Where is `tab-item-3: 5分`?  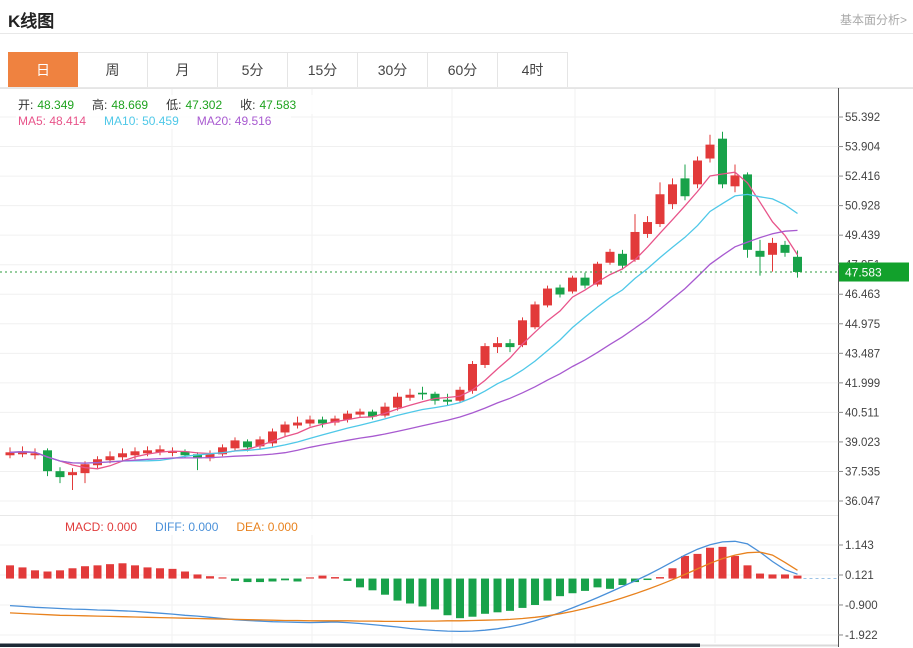 tab-item-3: 5分 is located at coordinates (253, 70).